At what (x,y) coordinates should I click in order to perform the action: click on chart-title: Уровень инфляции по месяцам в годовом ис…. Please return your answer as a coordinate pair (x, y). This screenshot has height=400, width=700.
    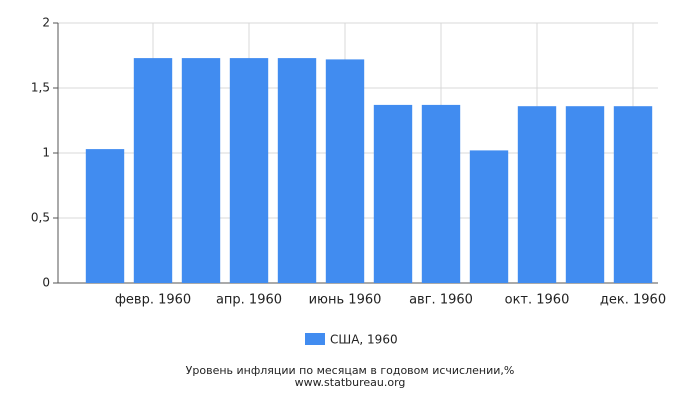
    Looking at the image, I should click on (350, 370).